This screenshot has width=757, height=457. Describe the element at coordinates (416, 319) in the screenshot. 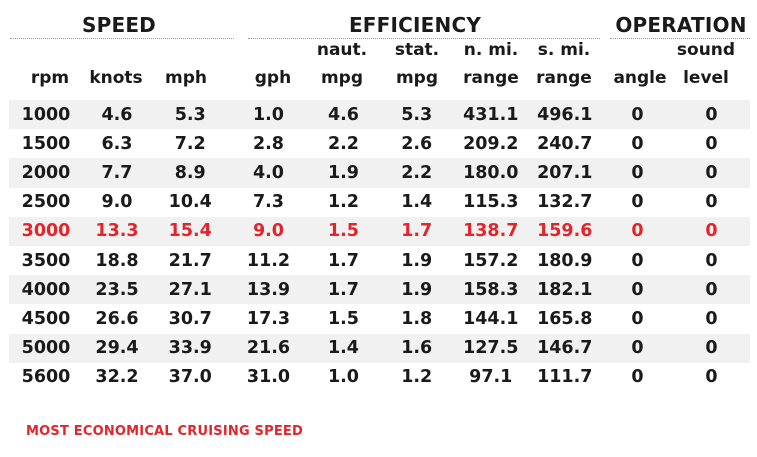

I see `table-cell: 1.8` at that location.